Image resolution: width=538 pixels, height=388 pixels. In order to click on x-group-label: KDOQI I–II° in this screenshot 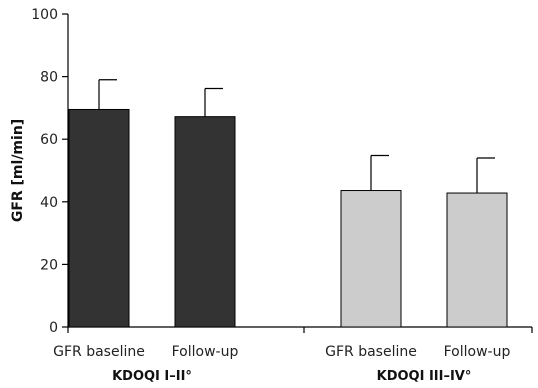, I will do `click(152, 376)`.